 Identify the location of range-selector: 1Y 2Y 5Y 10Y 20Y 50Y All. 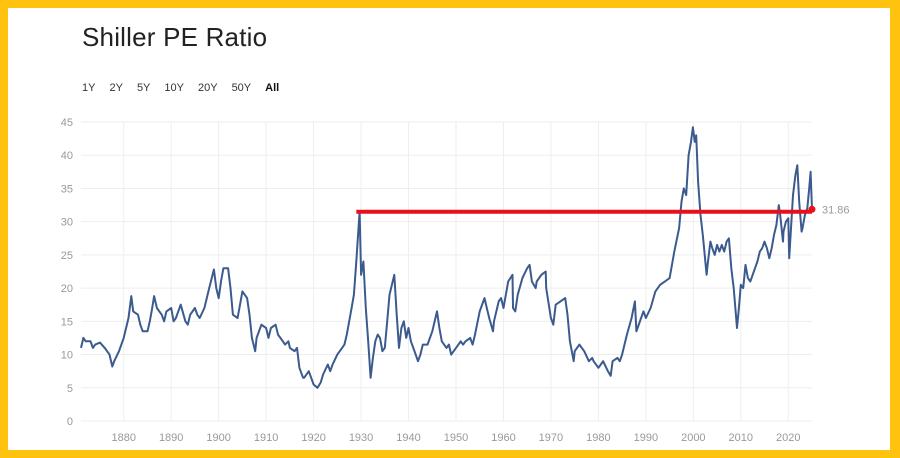
(180, 88).